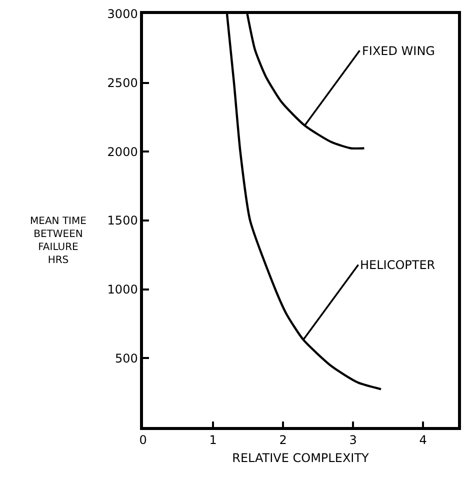  I want to click on y-tick-label: 500, so click(126, 358).